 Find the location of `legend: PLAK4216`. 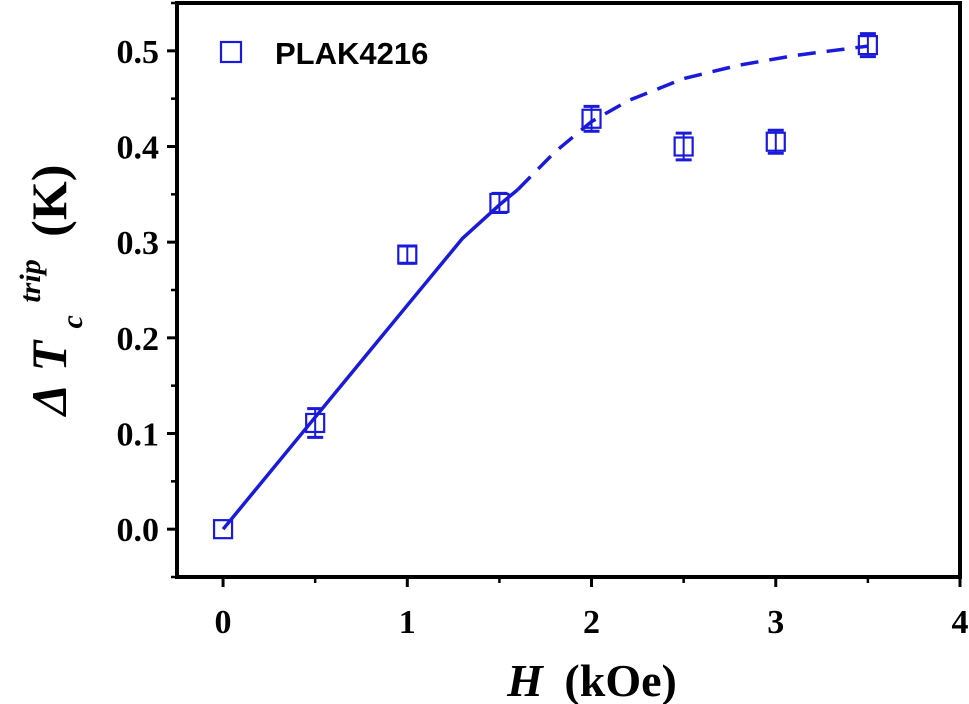

legend: PLAK4216 is located at coordinates (323, 53).